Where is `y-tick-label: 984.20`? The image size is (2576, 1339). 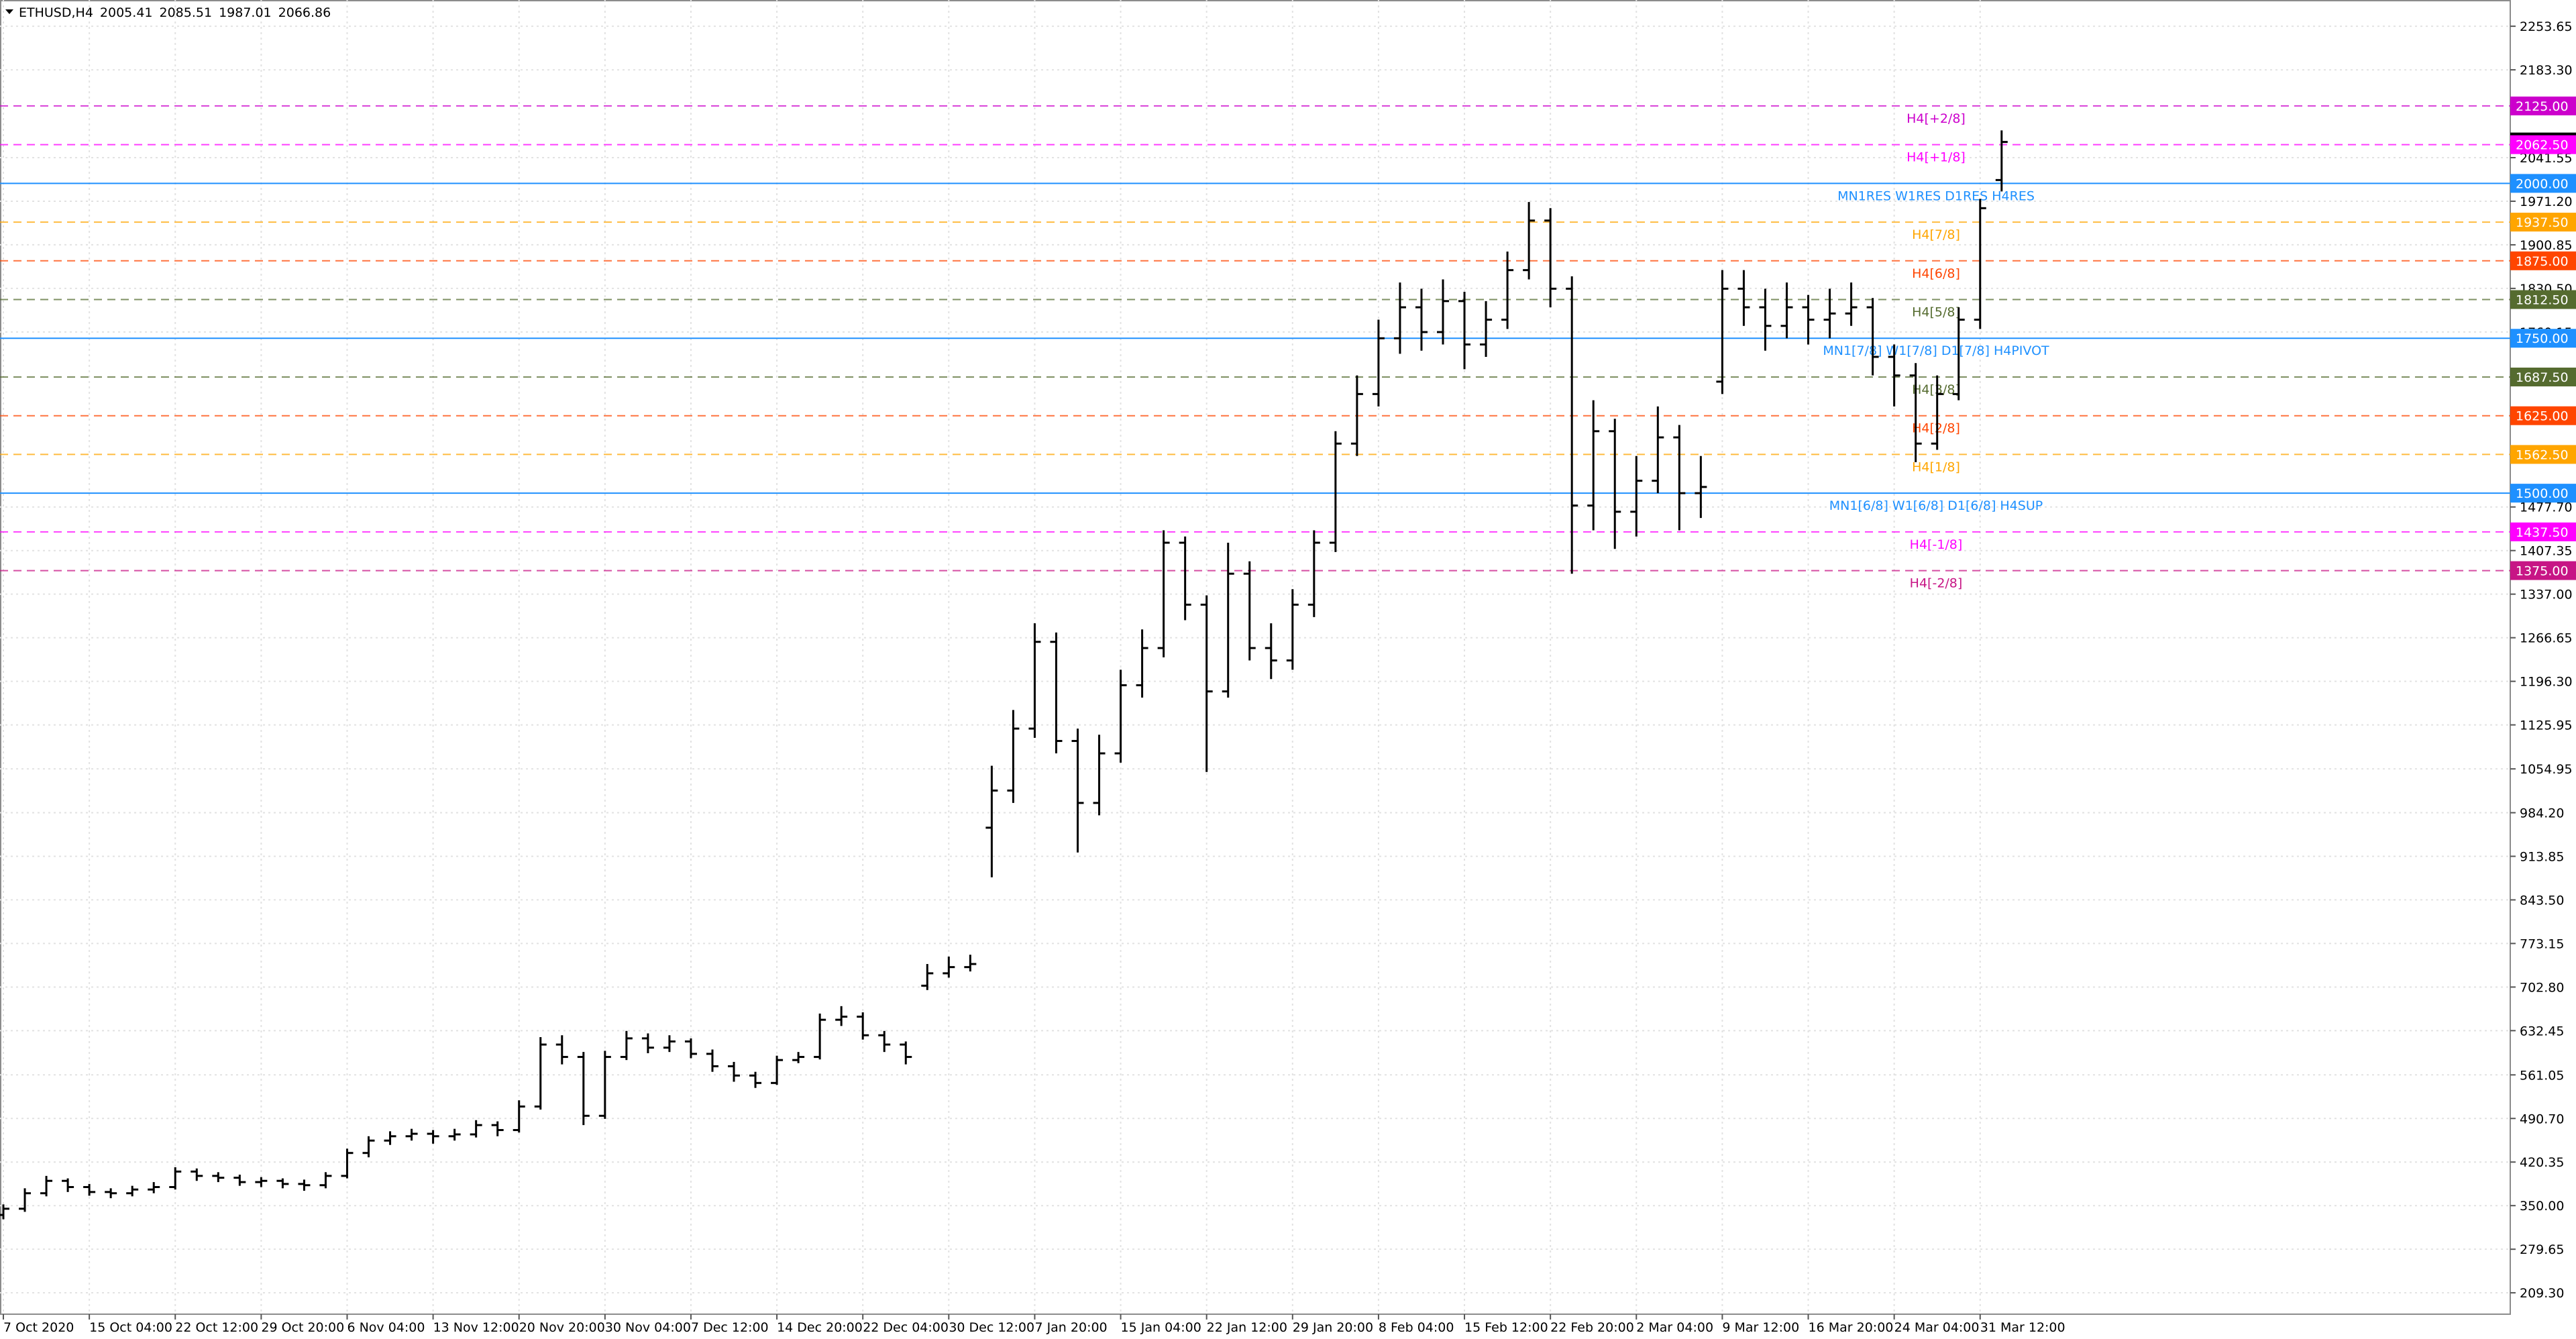 y-tick-label: 984.20 is located at coordinates (2542, 813).